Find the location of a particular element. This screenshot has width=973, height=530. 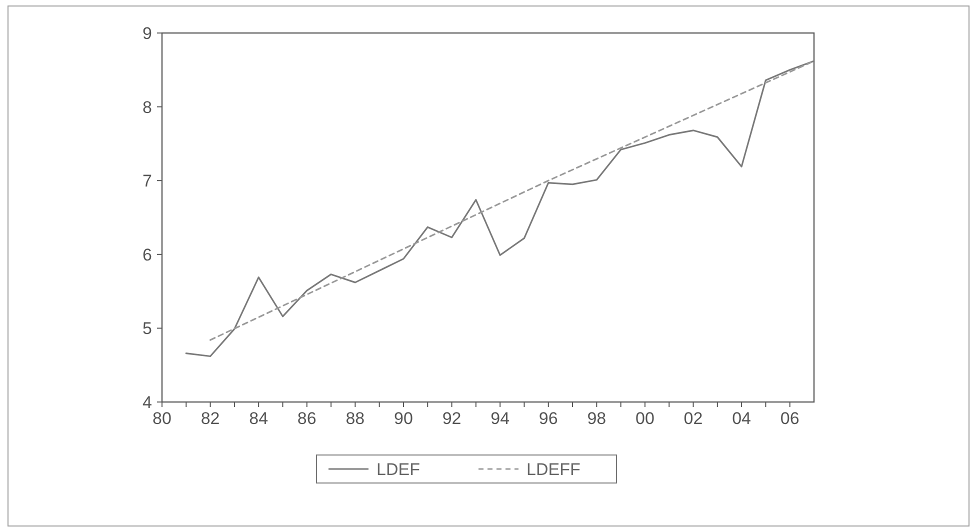

x-tick-label: 94 is located at coordinates (500, 418).